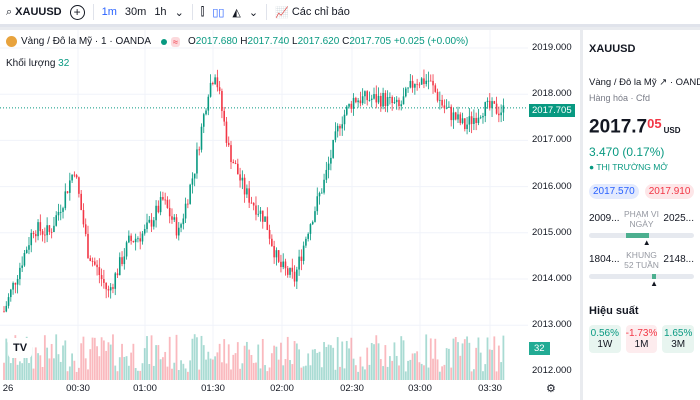 This screenshot has height=400, width=700. What do you see at coordinates (20, 348) in the screenshot?
I see `tradingview-logo: TV` at bounding box center [20, 348].